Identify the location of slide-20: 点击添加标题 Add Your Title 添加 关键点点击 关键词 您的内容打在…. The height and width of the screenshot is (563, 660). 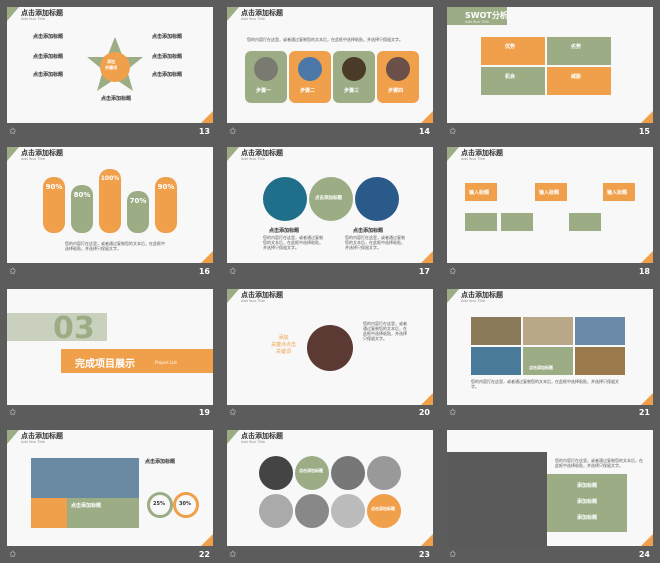
(330, 347).